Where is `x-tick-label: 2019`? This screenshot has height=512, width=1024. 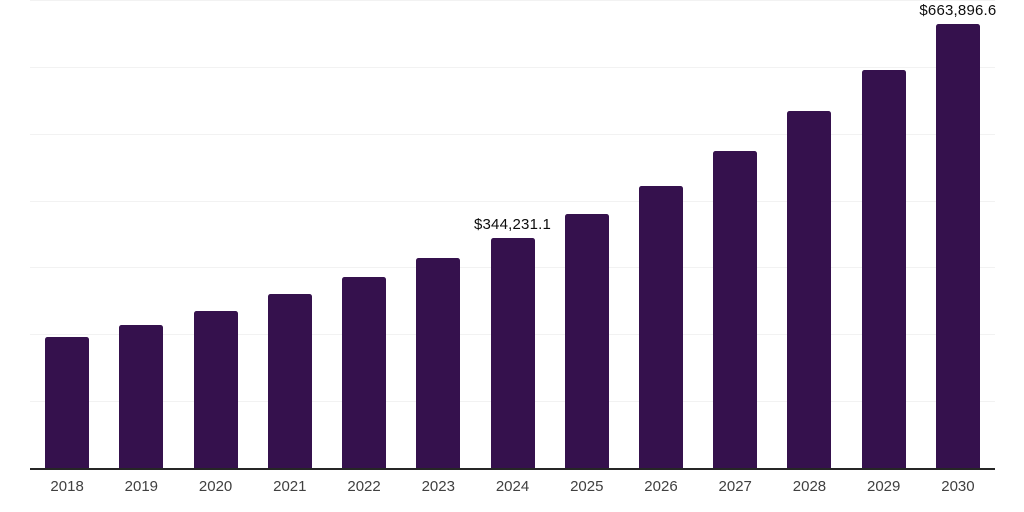
x-tick-label: 2019 is located at coordinates (141, 486).